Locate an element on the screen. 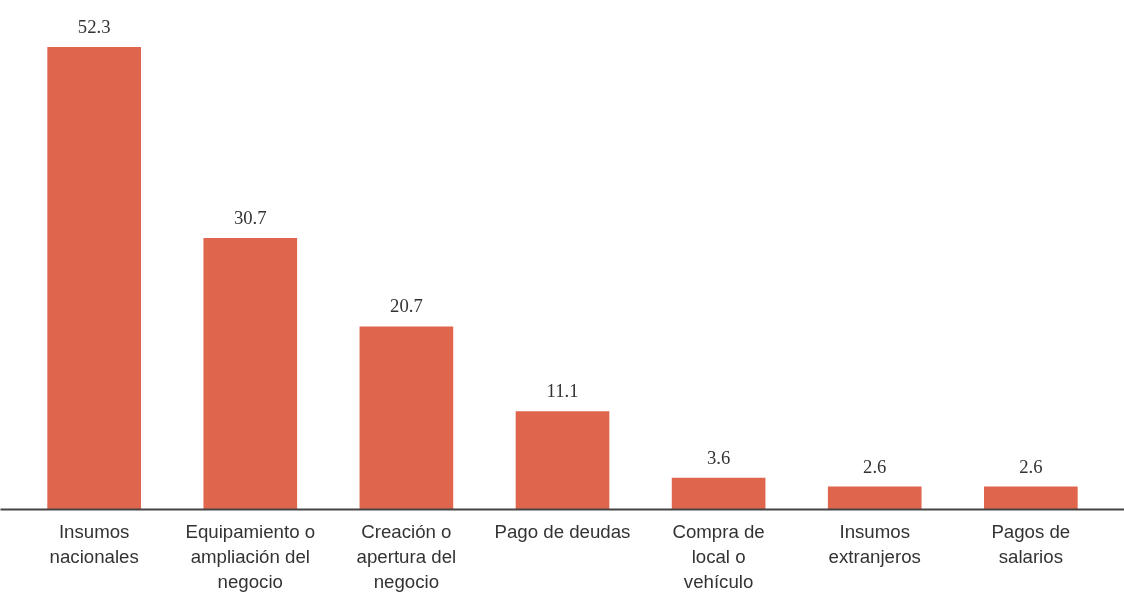 Image resolution: width=1124 pixels, height=594 pixels. data-label: 30.7 is located at coordinates (250, 218).